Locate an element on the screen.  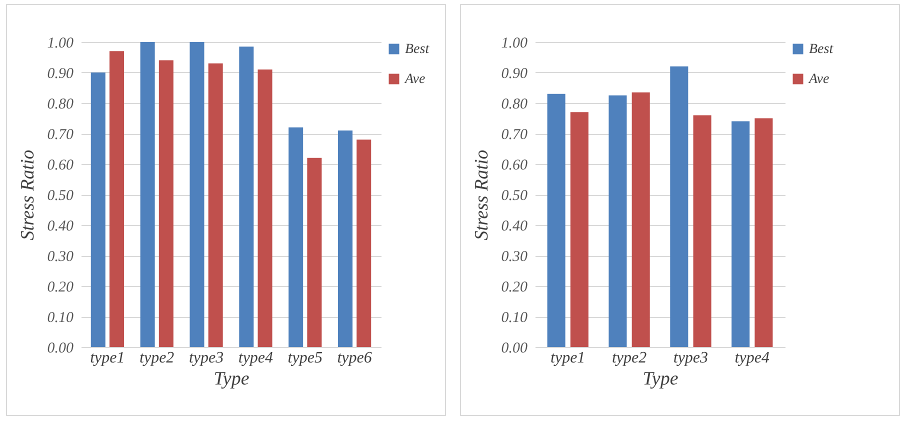
x-tick-label: type6 is located at coordinates (354, 358).